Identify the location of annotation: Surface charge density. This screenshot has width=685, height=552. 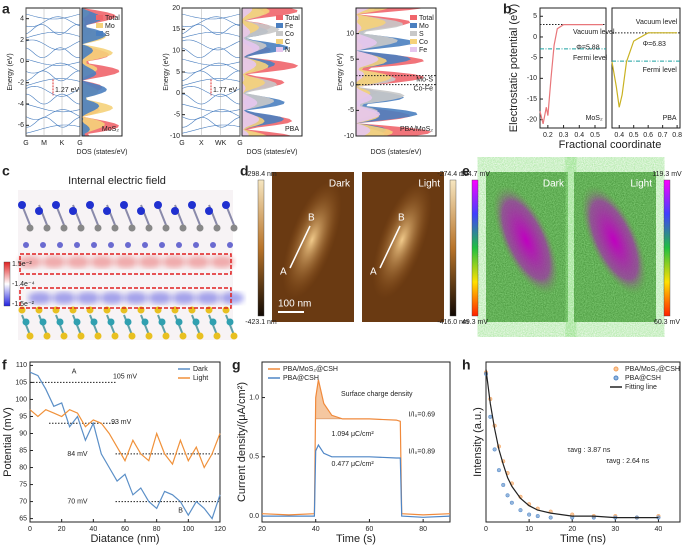
(377, 394).